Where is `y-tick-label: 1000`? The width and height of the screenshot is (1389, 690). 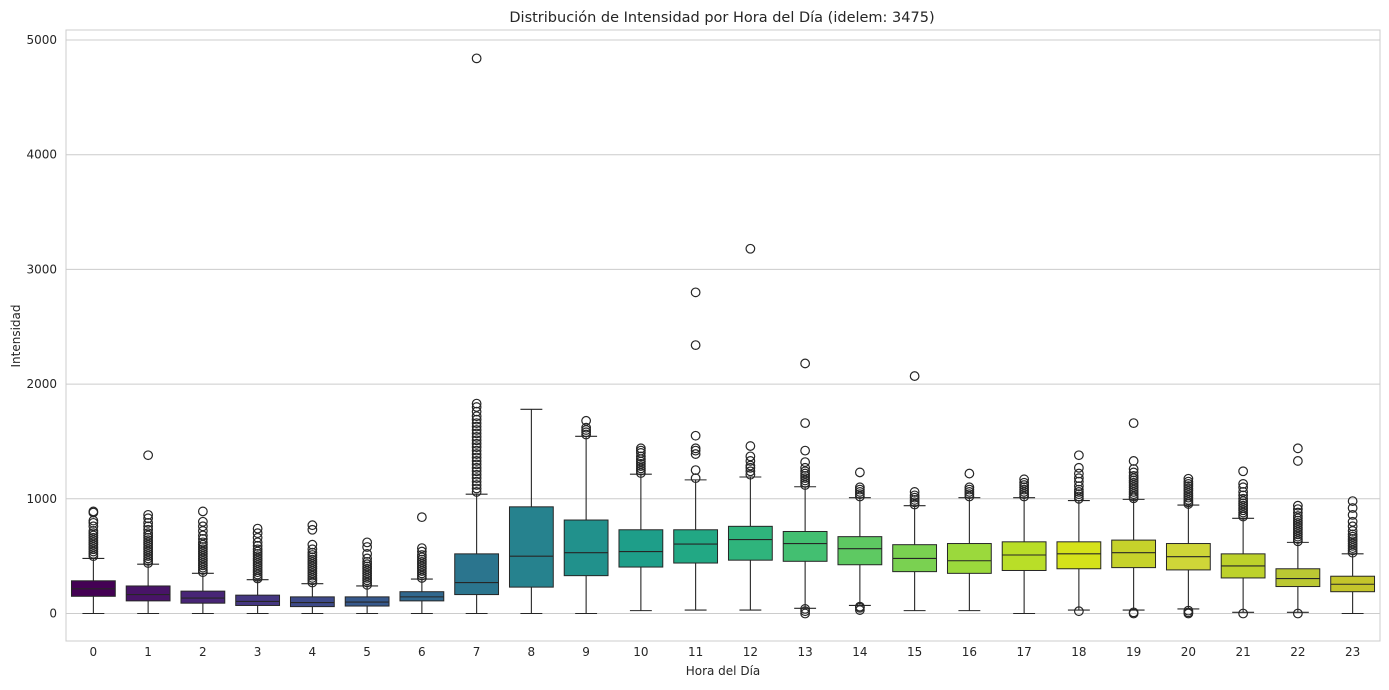
y-tick-label: 1000 is located at coordinates (41, 499).